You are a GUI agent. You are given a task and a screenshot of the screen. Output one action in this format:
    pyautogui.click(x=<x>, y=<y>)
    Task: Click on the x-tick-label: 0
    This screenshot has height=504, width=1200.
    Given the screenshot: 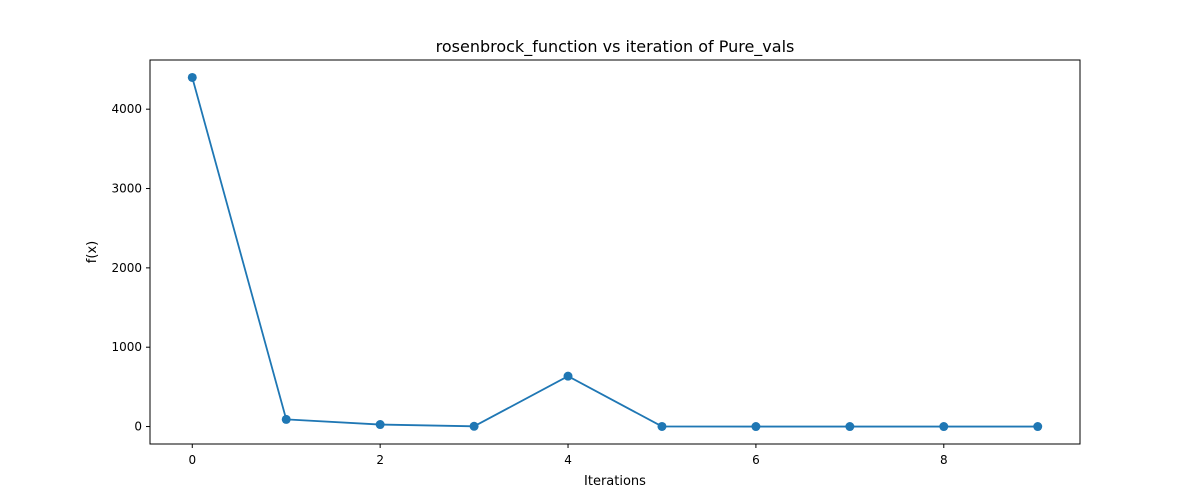 What is the action you would take?
    pyautogui.click(x=192, y=460)
    